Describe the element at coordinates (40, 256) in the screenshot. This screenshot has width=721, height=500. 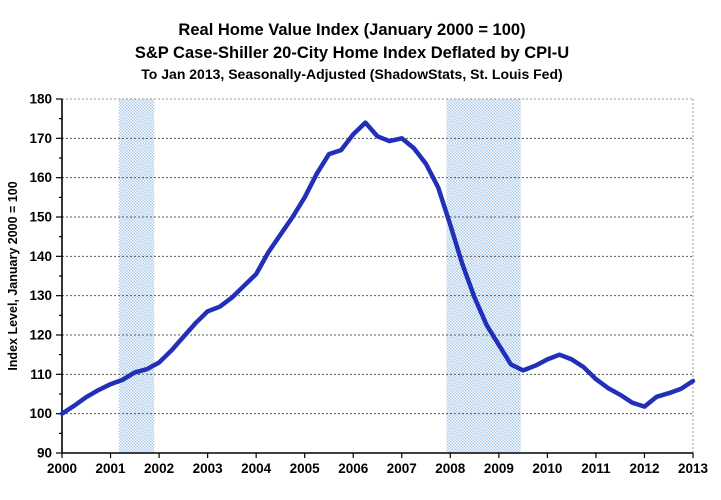
I see `y-tick-label: 140` at that location.